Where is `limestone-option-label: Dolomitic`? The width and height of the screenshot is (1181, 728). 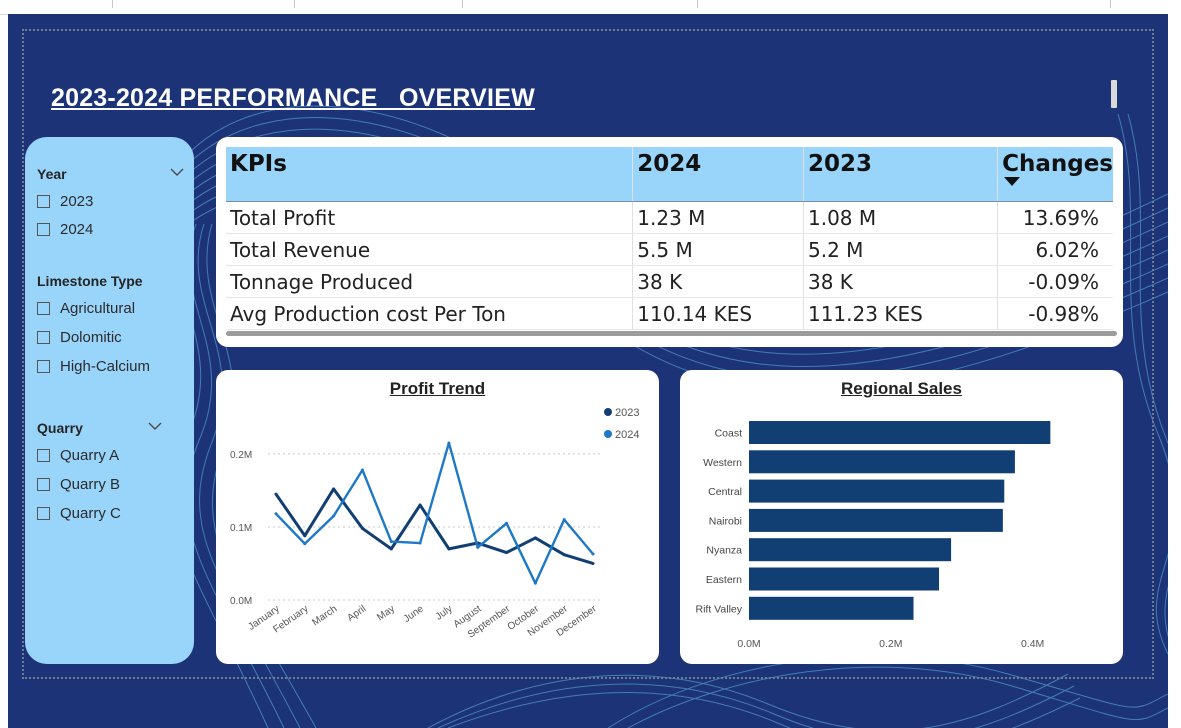
limestone-option-label: Dolomitic is located at coordinates (91, 337).